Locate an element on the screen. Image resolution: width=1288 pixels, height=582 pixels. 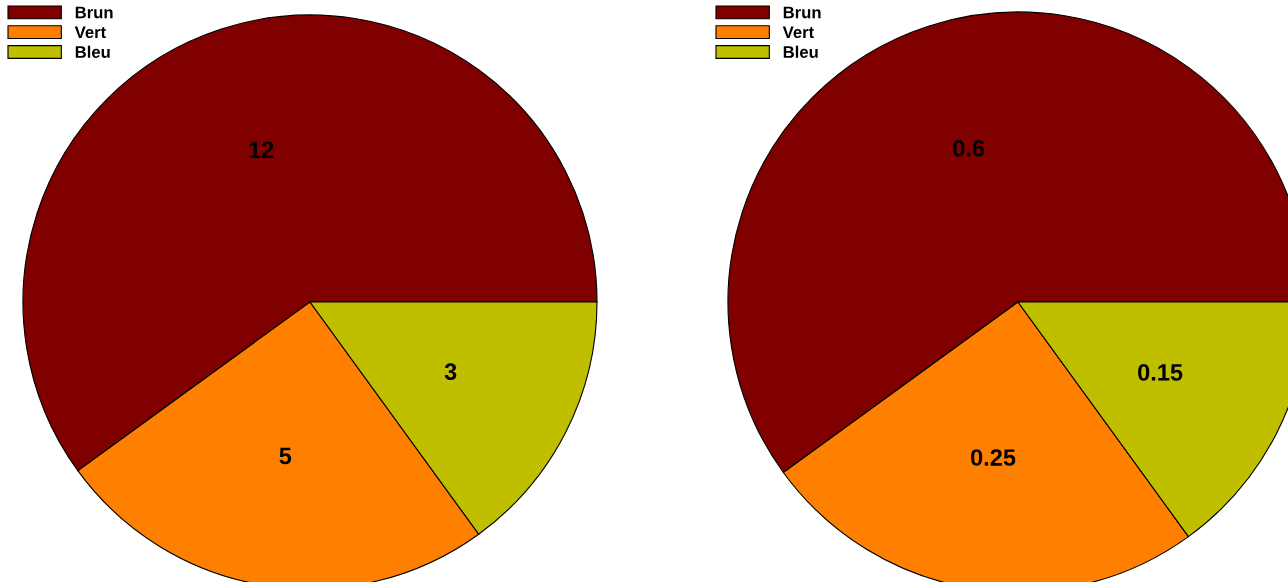
data-label: 5 is located at coordinates (285, 456).